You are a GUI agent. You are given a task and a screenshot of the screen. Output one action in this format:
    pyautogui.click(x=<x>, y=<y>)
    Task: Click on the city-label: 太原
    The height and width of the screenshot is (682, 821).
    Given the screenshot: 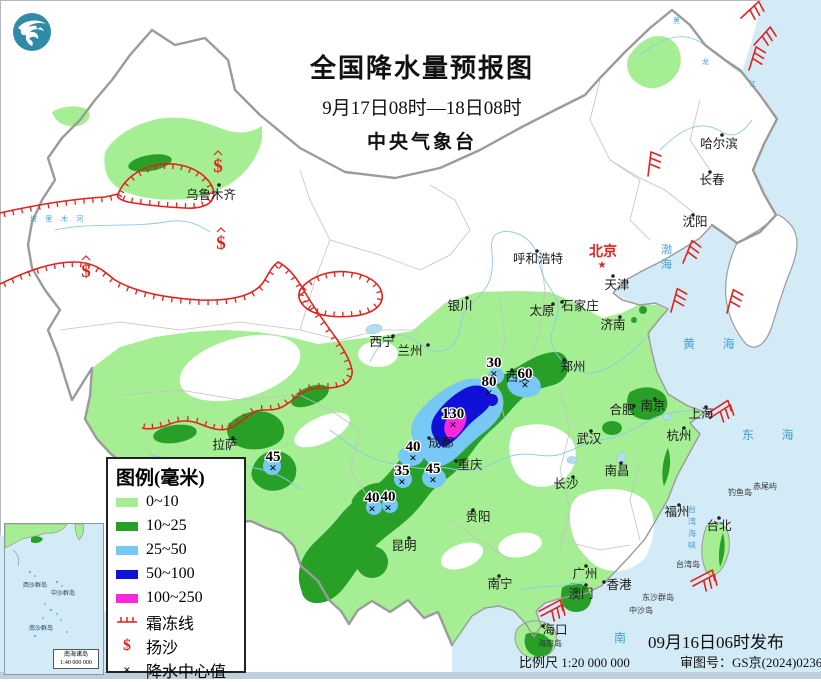 What is the action you would take?
    pyautogui.click(x=541, y=310)
    